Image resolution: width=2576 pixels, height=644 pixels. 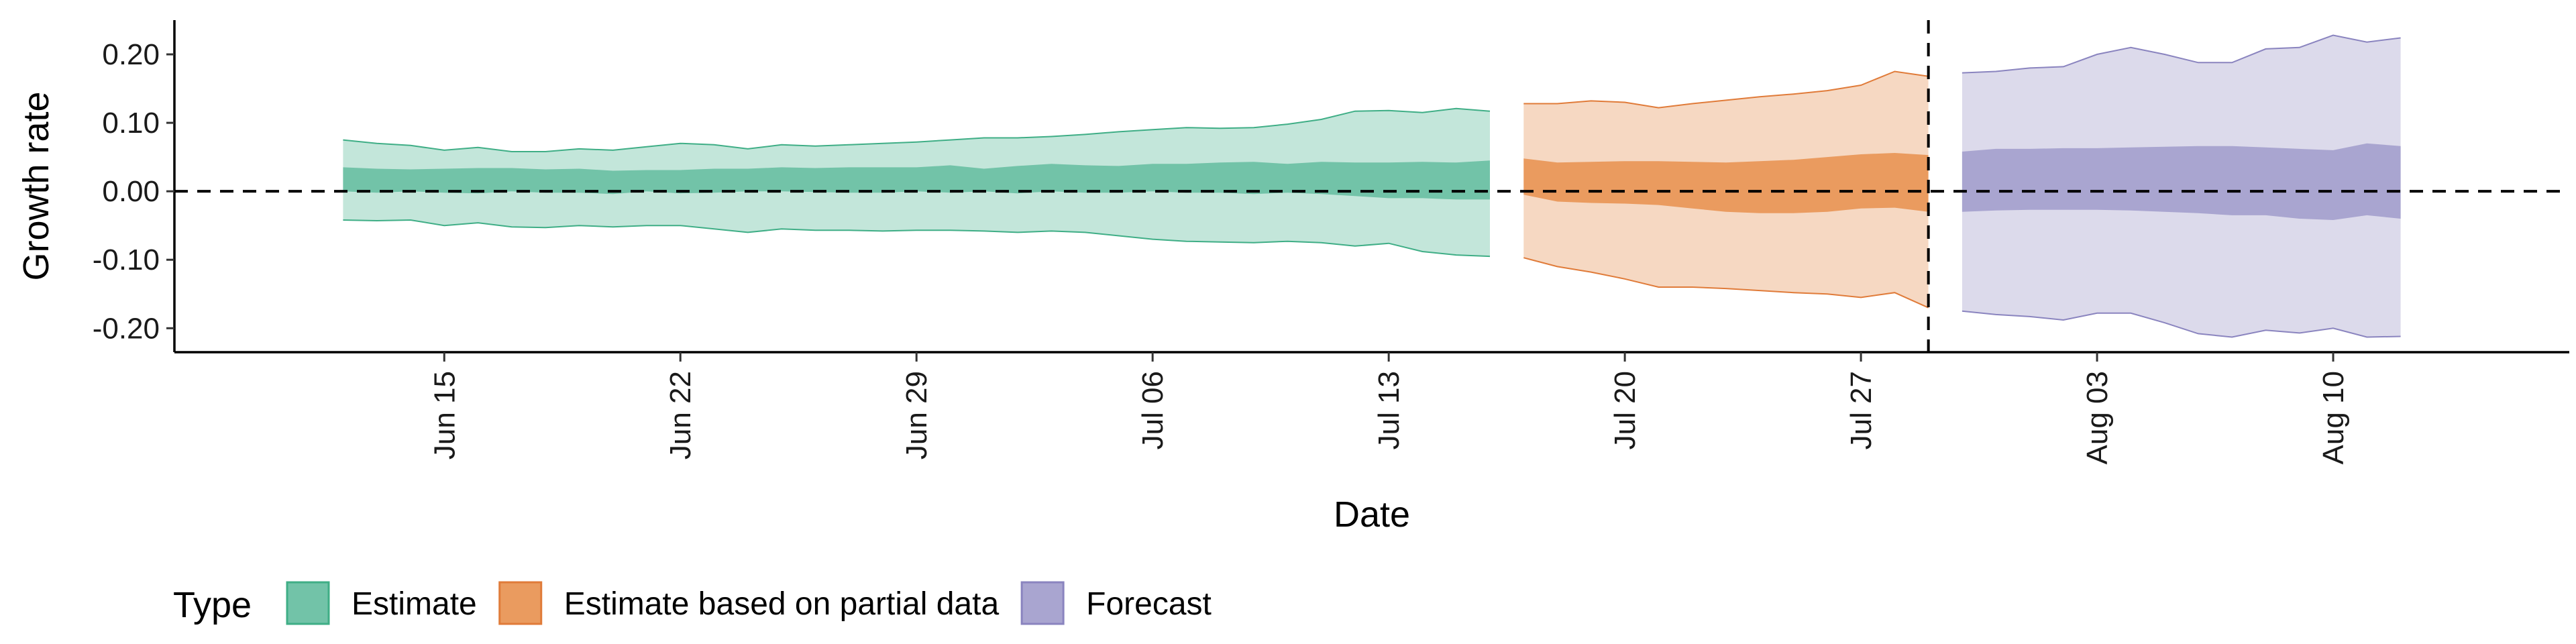 What do you see at coordinates (1726, 89) in the screenshot?
I see `series-1-upper-edge` at bounding box center [1726, 89].